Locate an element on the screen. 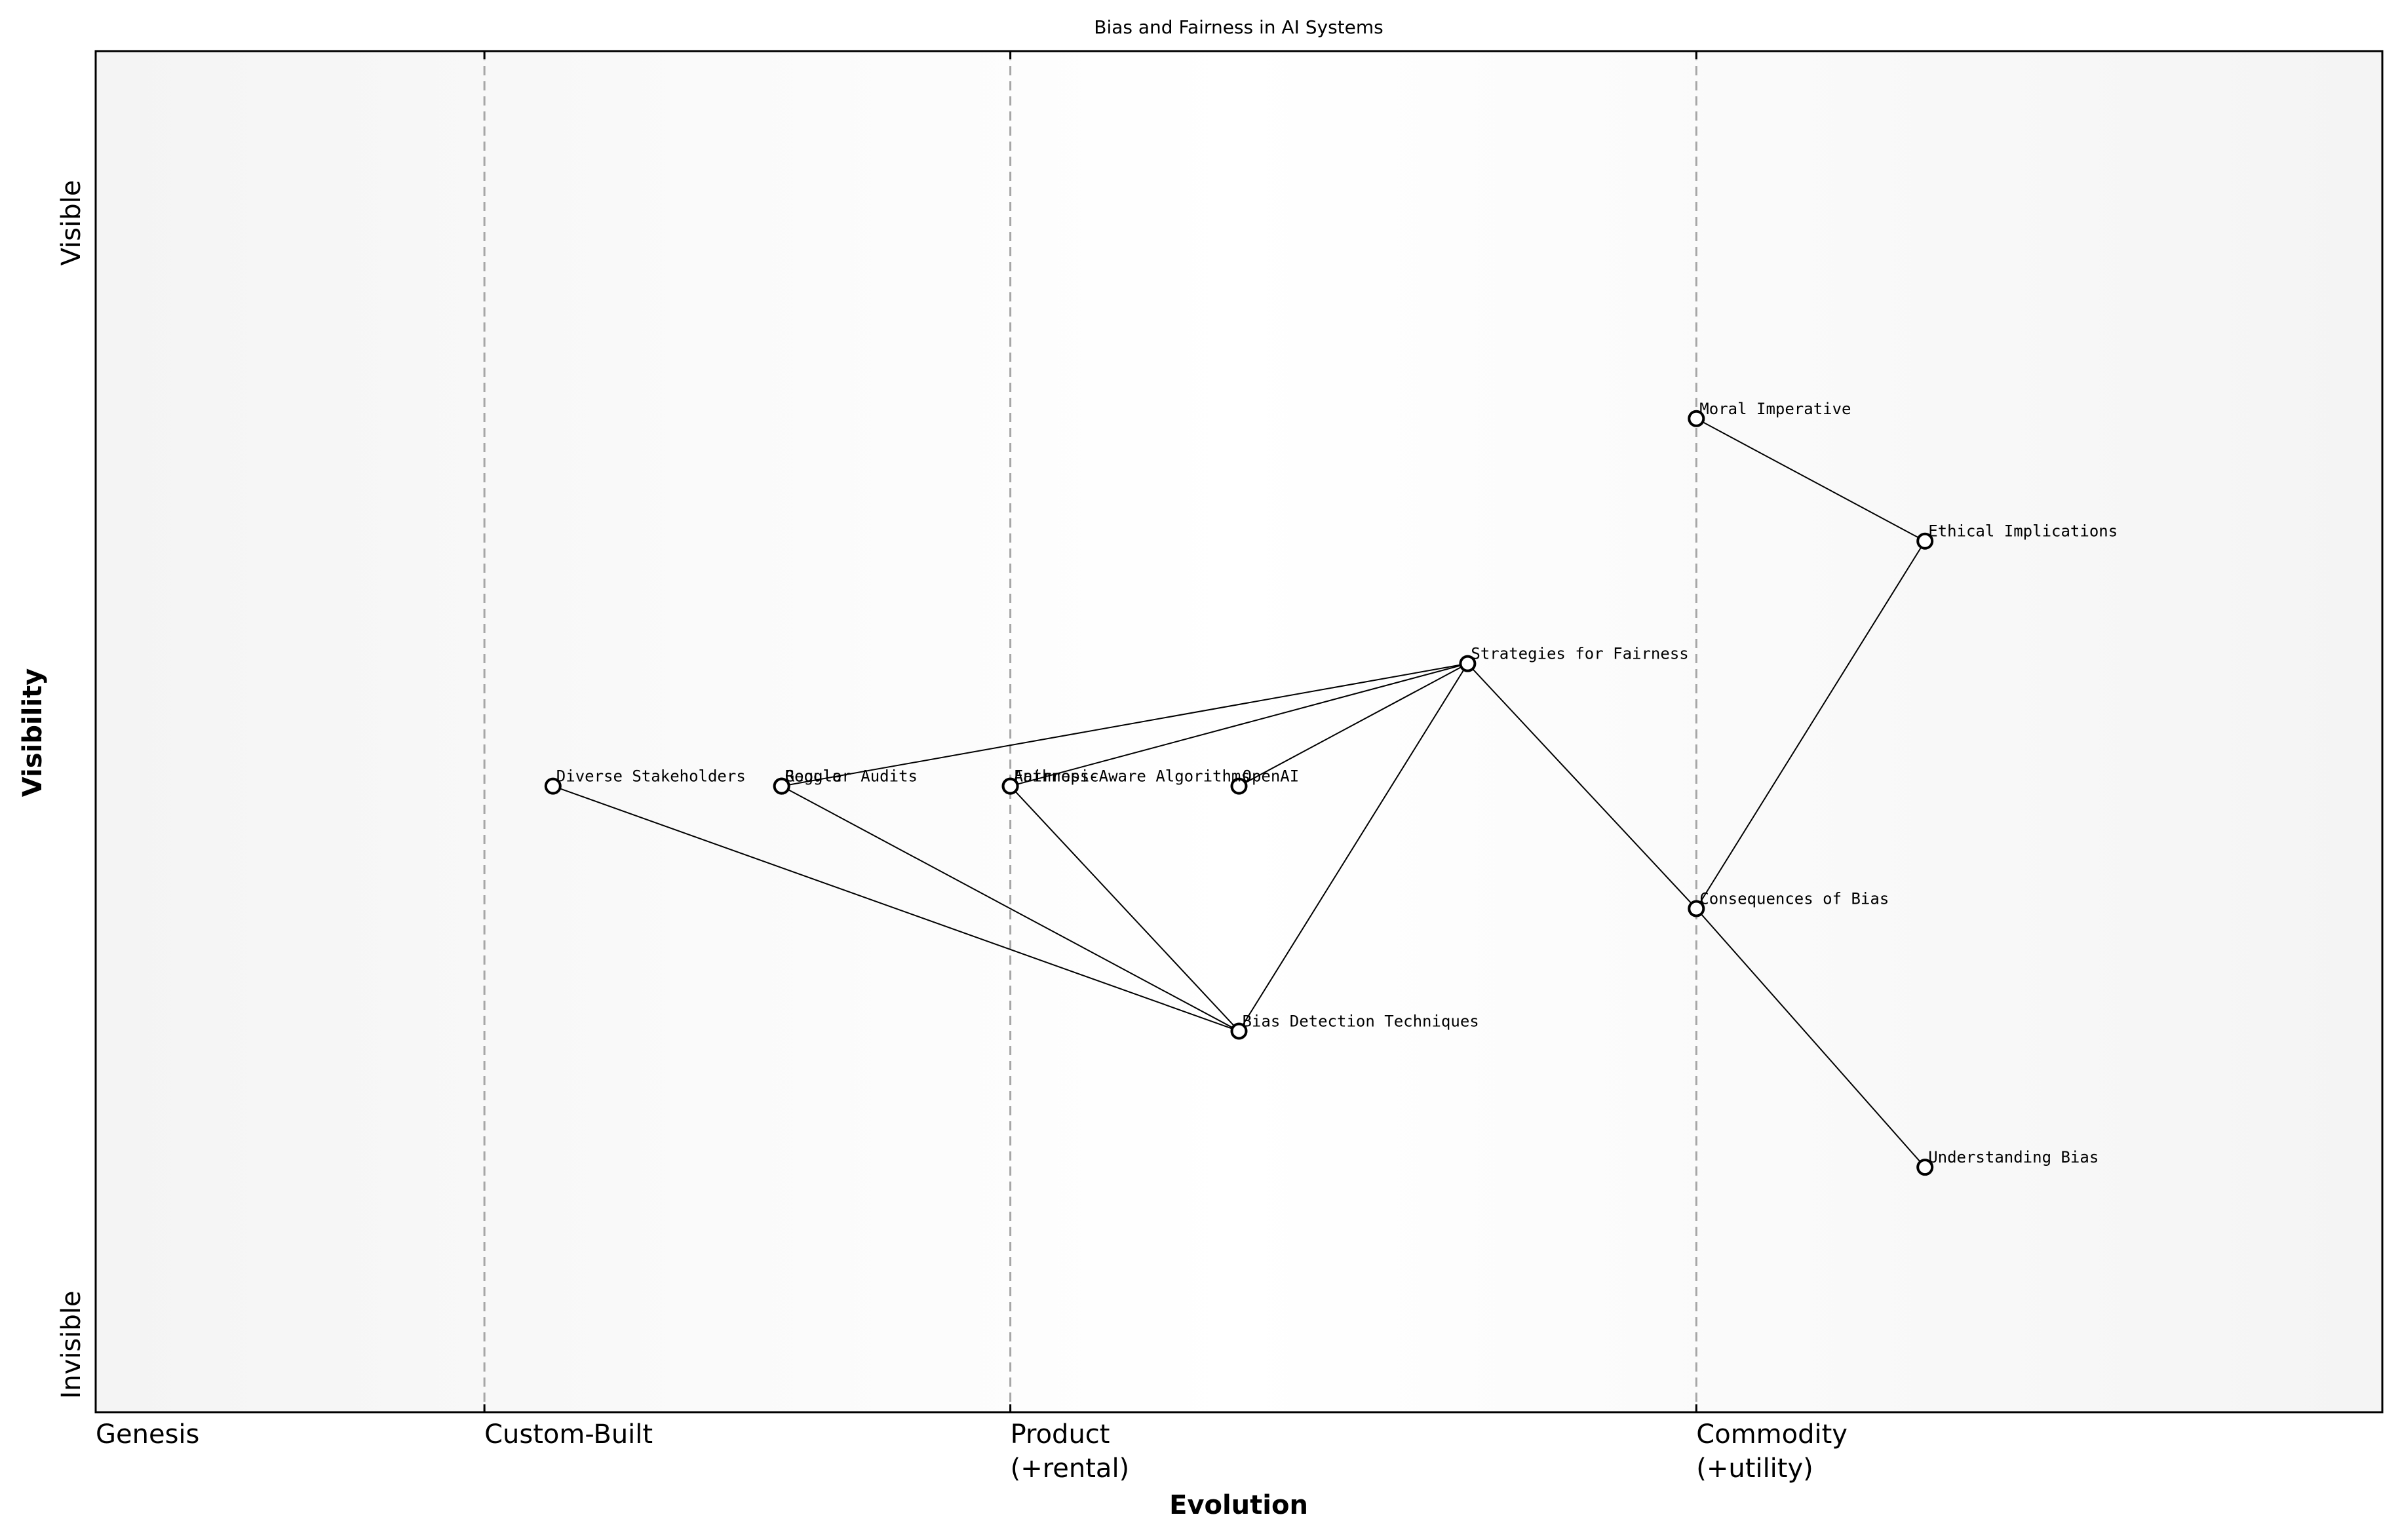 Image resolution: width=2400 pixels, height=1540 pixels. node-label-google: Google is located at coordinates (813, 776).